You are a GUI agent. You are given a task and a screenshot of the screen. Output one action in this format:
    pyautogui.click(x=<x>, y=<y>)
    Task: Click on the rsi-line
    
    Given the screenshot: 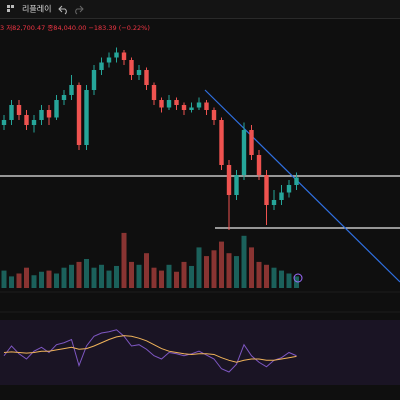 What is the action you would take?
    pyautogui.click(x=150, y=351)
    